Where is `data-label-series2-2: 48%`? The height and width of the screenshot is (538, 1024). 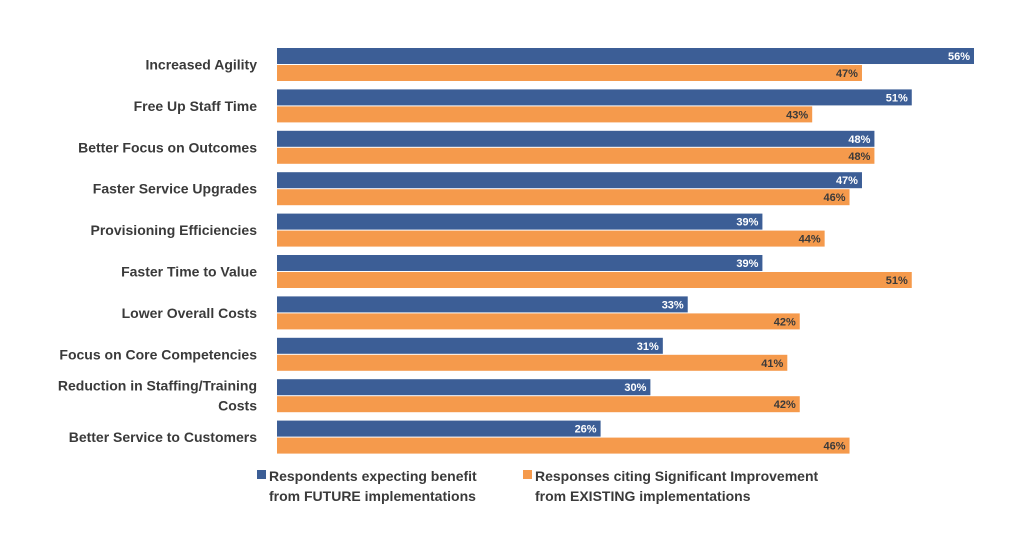 data-label-series2-2: 48% is located at coordinates (859, 157).